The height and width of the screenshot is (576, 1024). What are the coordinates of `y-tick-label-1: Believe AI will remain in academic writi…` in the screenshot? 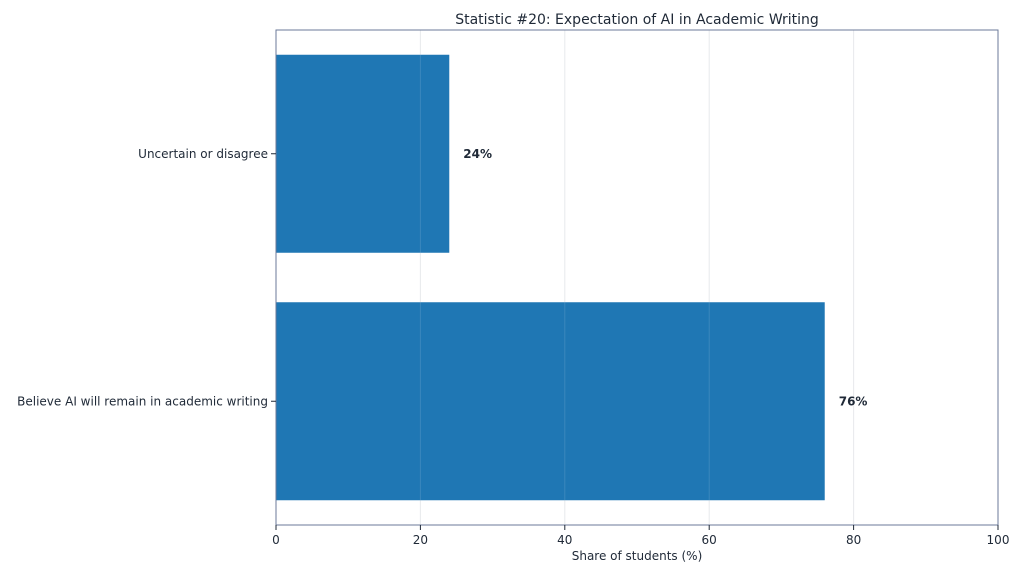 It's located at (142, 401).